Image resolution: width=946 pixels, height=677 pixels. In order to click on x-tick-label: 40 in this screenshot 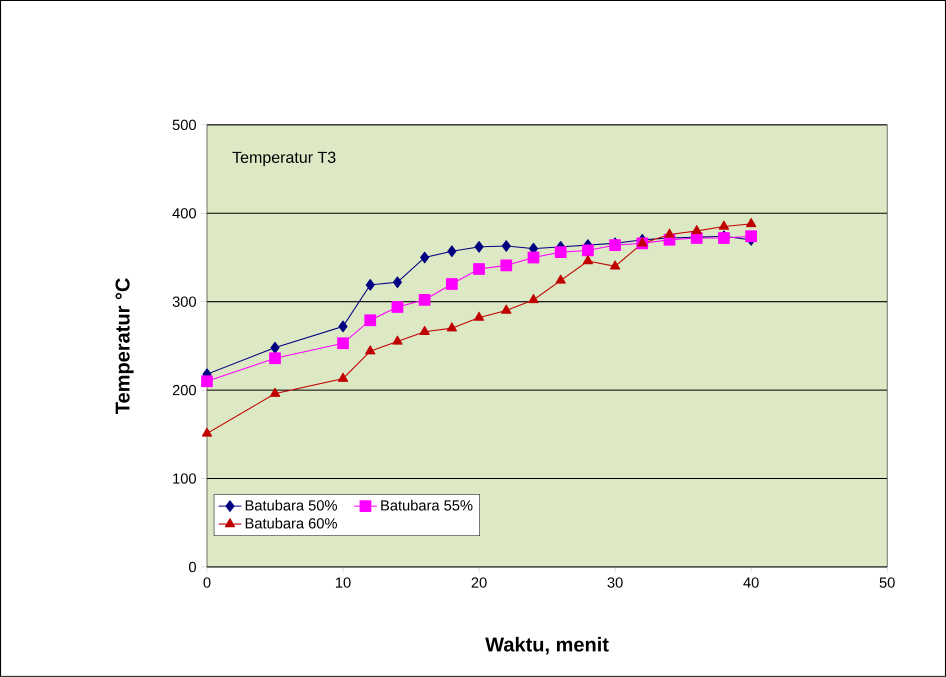, I will do `click(751, 582)`.